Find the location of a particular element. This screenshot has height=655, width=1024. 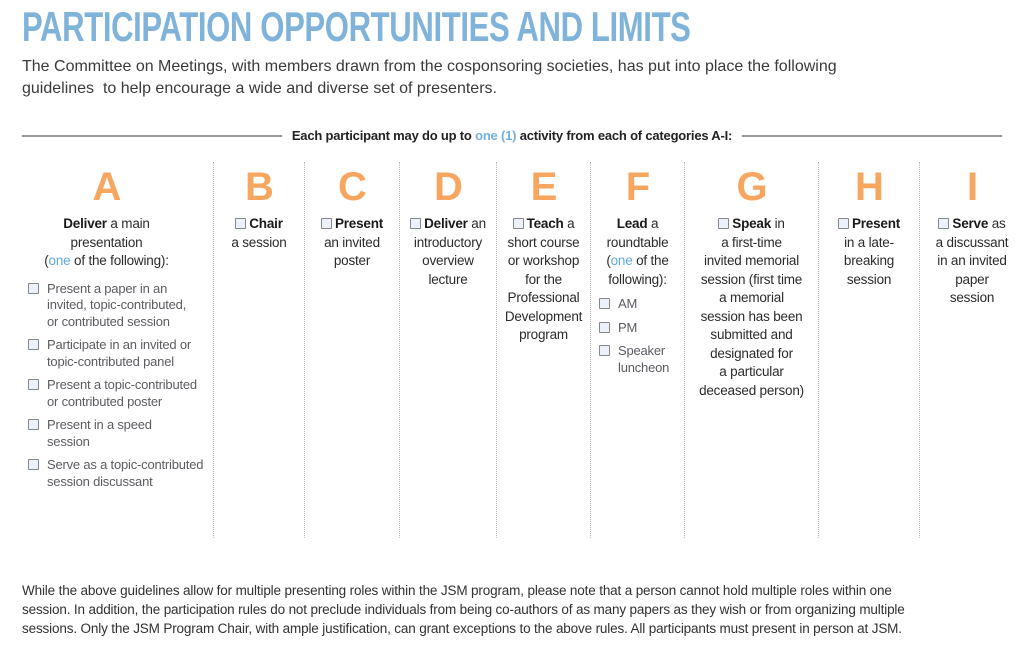

header-line: a discussant is located at coordinates (972, 243).